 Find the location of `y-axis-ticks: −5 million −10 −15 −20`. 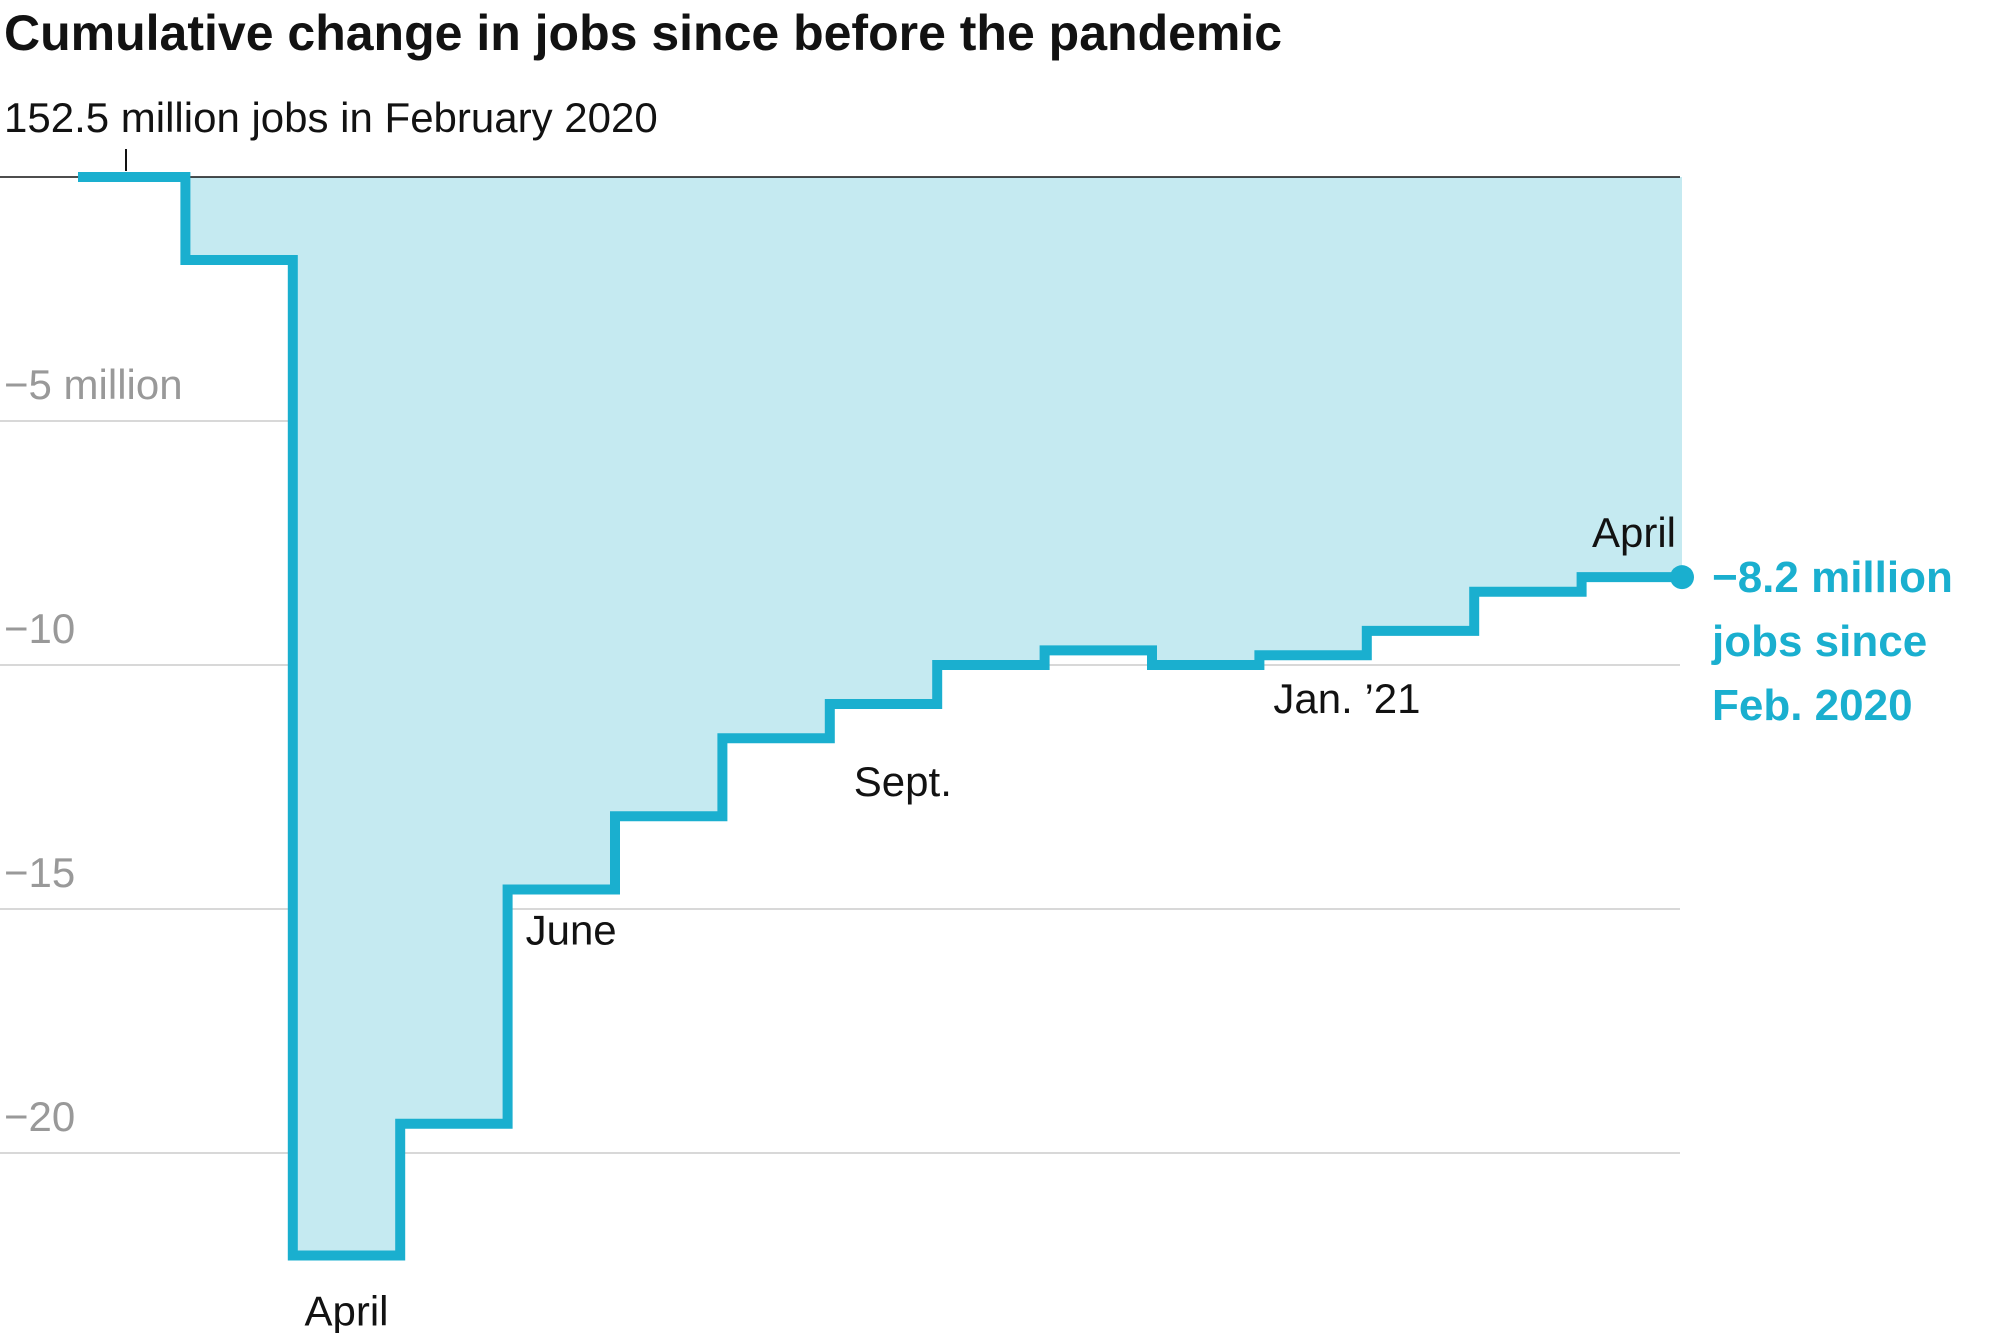

y-axis-ticks: −5 million −10 −15 −20 is located at coordinates (93, 750).